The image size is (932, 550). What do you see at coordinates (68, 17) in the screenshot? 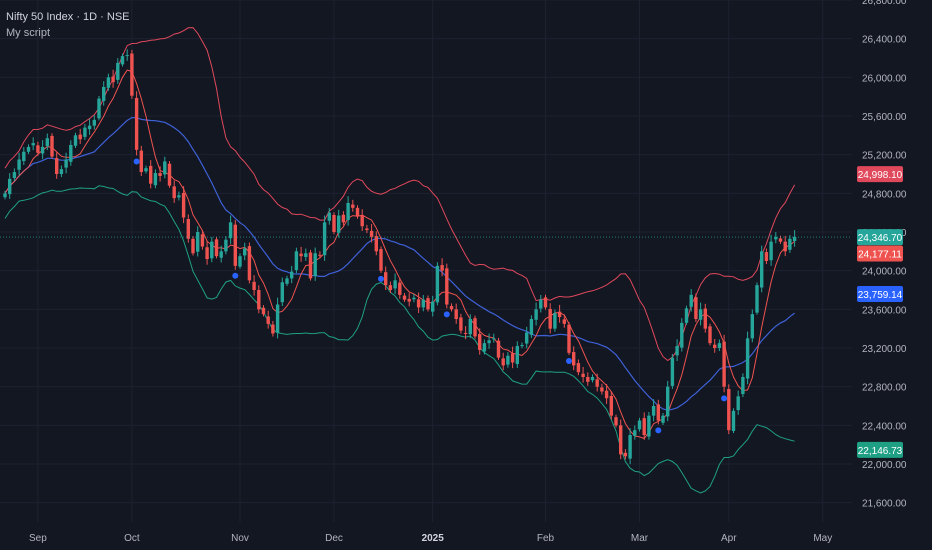
I see `symbol-title: Nifty 50 Index · 1D · NSE` at bounding box center [68, 17].